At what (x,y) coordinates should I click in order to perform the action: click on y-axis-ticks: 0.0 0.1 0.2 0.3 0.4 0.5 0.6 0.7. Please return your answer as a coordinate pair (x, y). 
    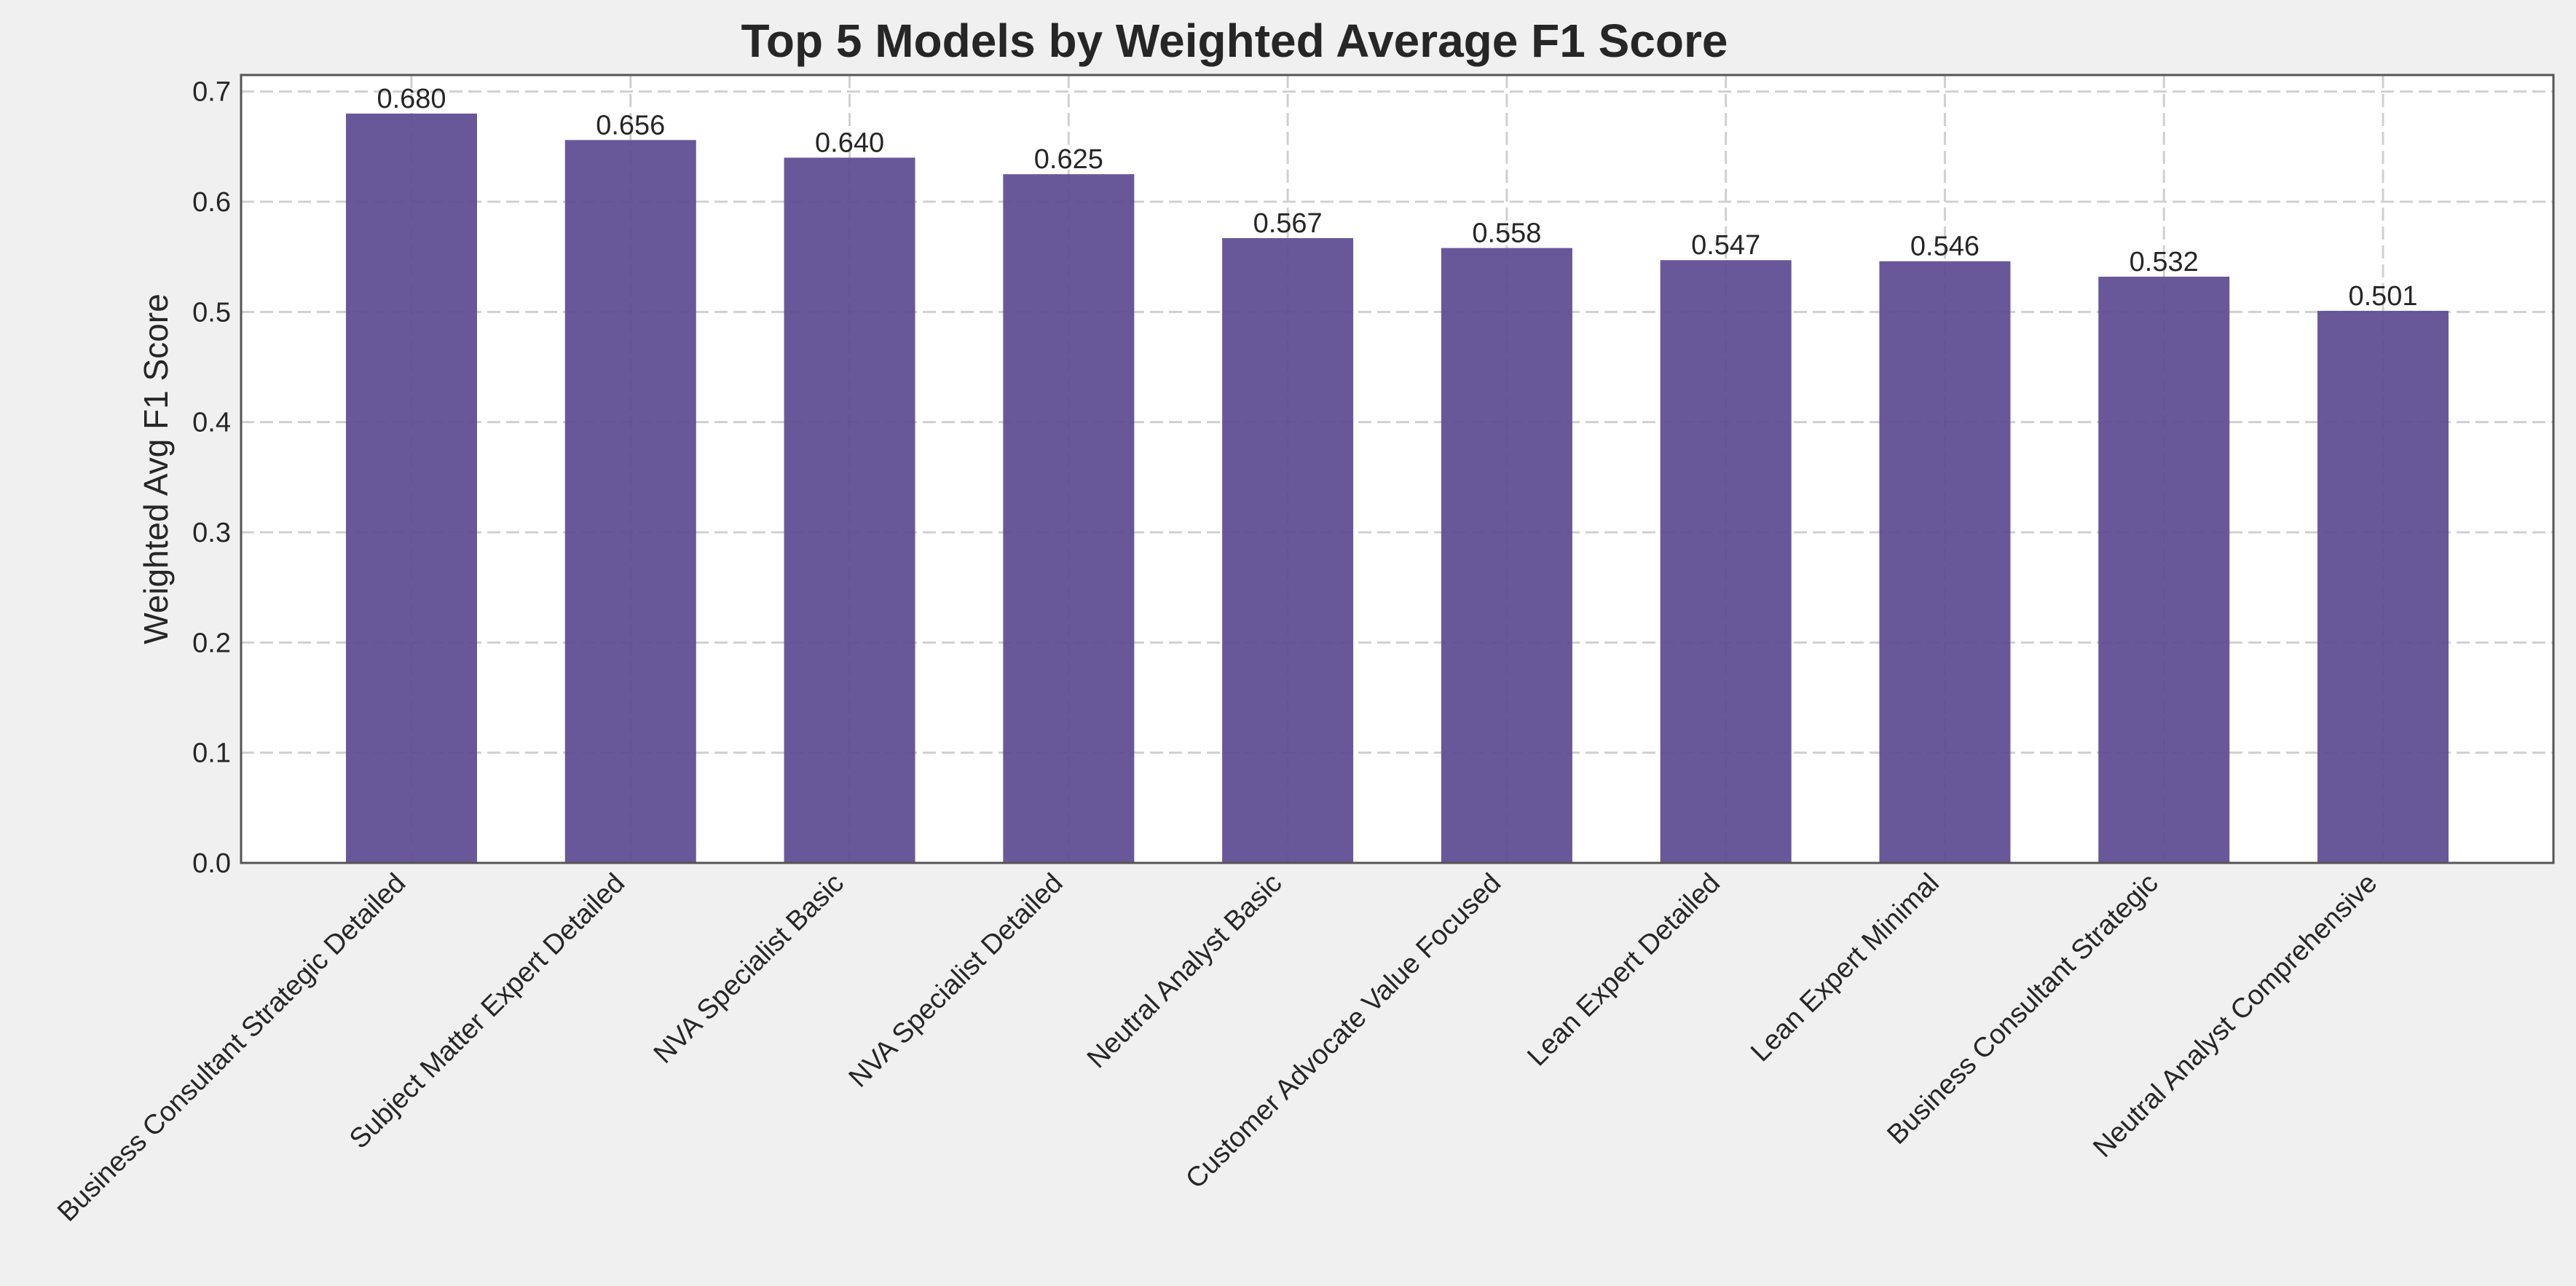
    Looking at the image, I should click on (211, 478).